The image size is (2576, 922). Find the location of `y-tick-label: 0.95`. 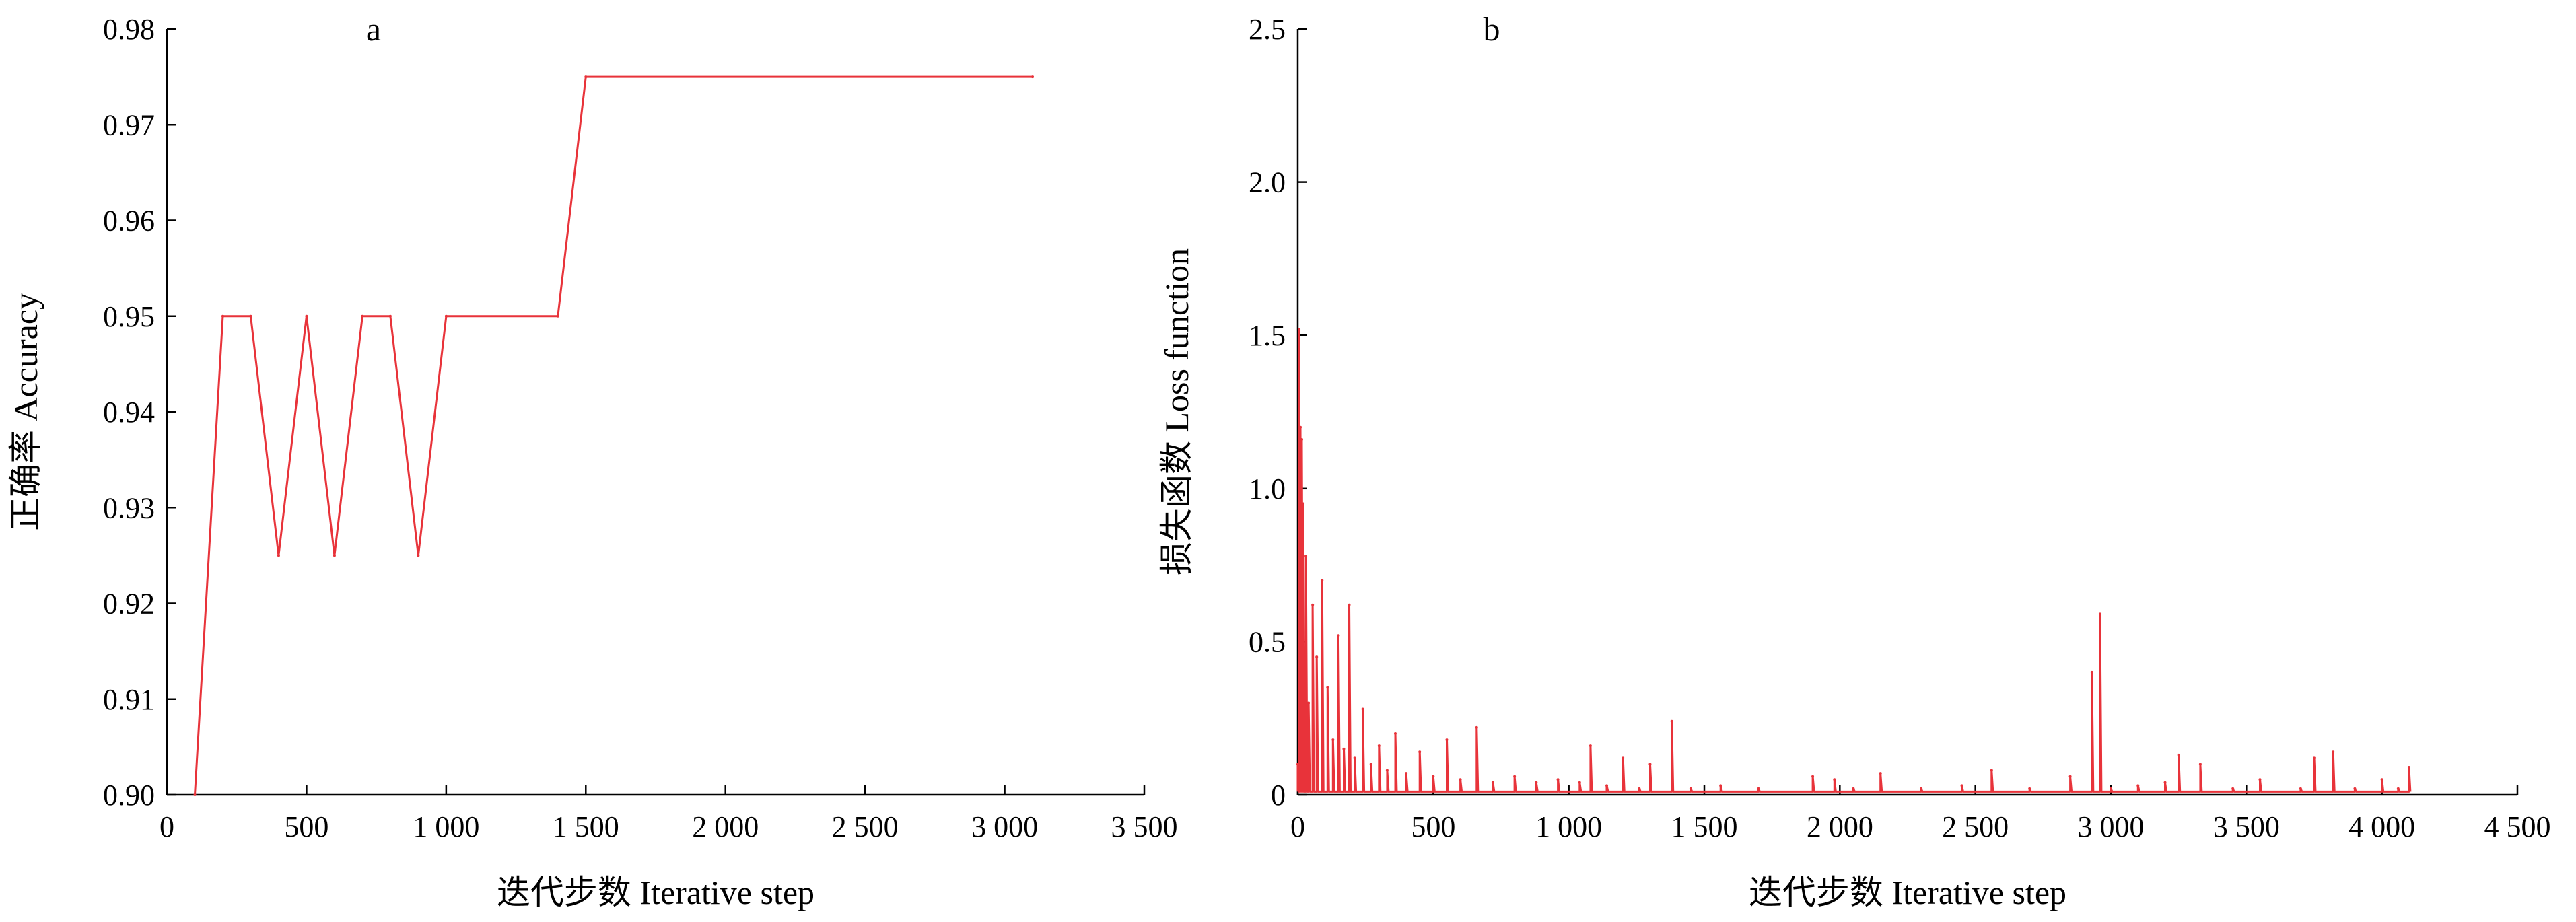

y-tick-label: 0.95 is located at coordinates (129, 316).